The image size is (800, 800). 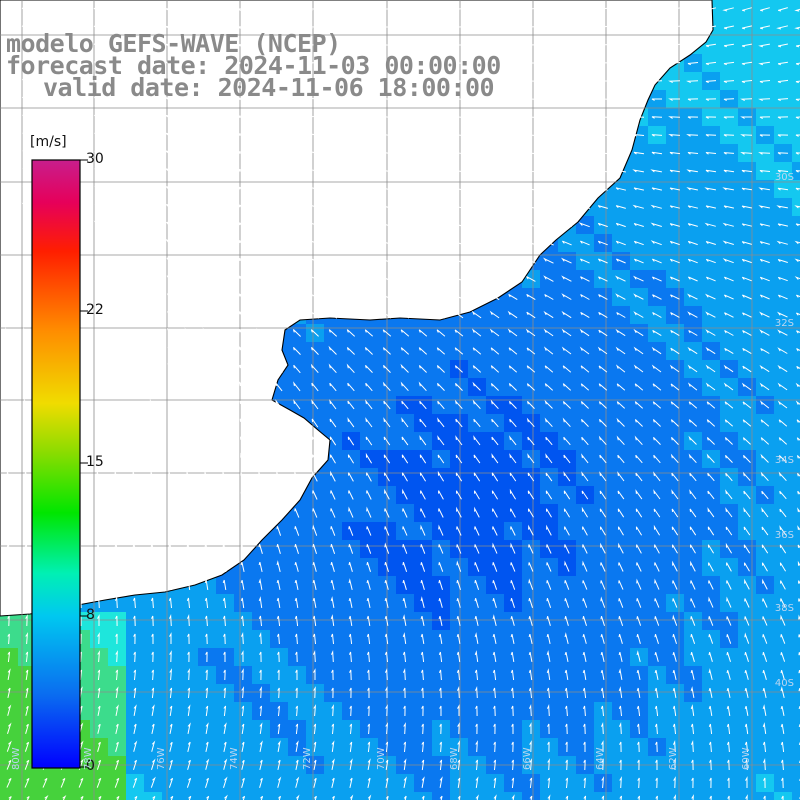 What do you see at coordinates (95, 462) in the screenshot?
I see `colorbar-tick-label: 15` at bounding box center [95, 462].